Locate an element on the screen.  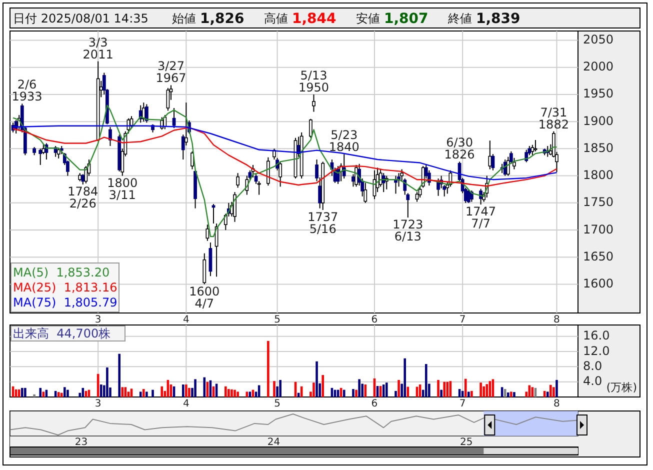
annotation: 7/31 1882 is located at coordinates (553, 118).